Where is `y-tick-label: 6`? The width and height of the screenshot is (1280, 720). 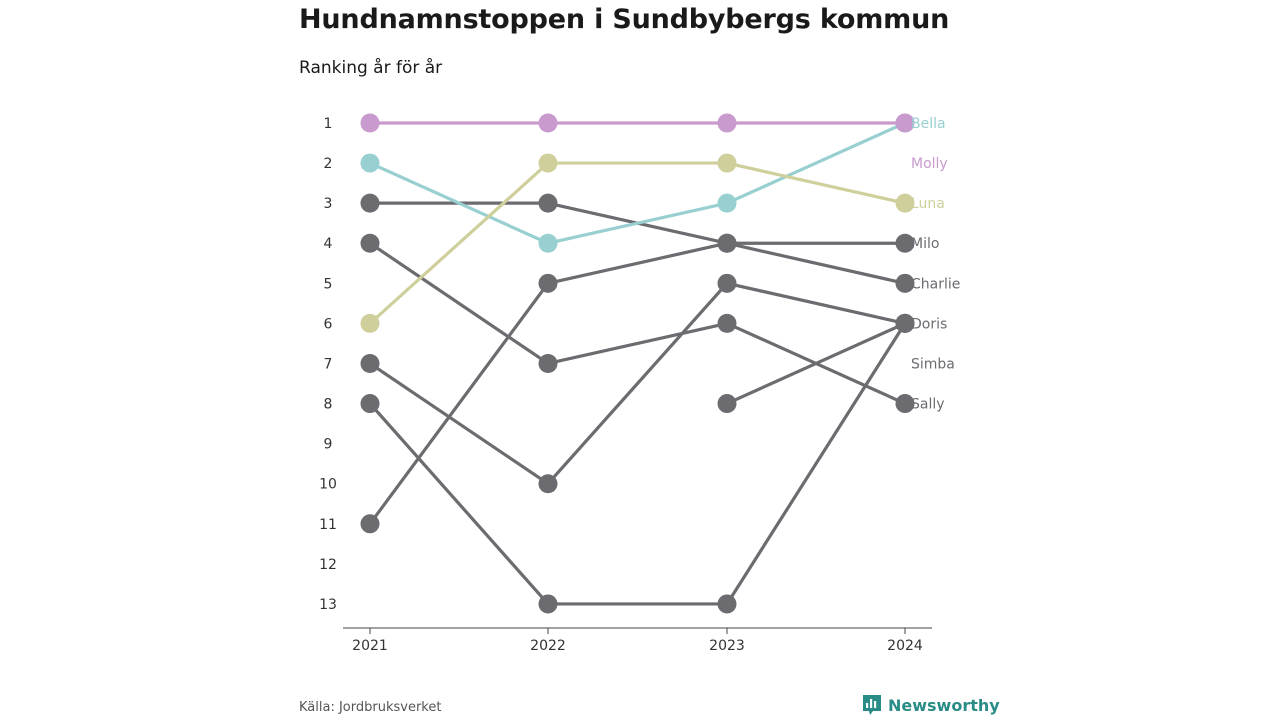 y-tick-label: 6 is located at coordinates (328, 324).